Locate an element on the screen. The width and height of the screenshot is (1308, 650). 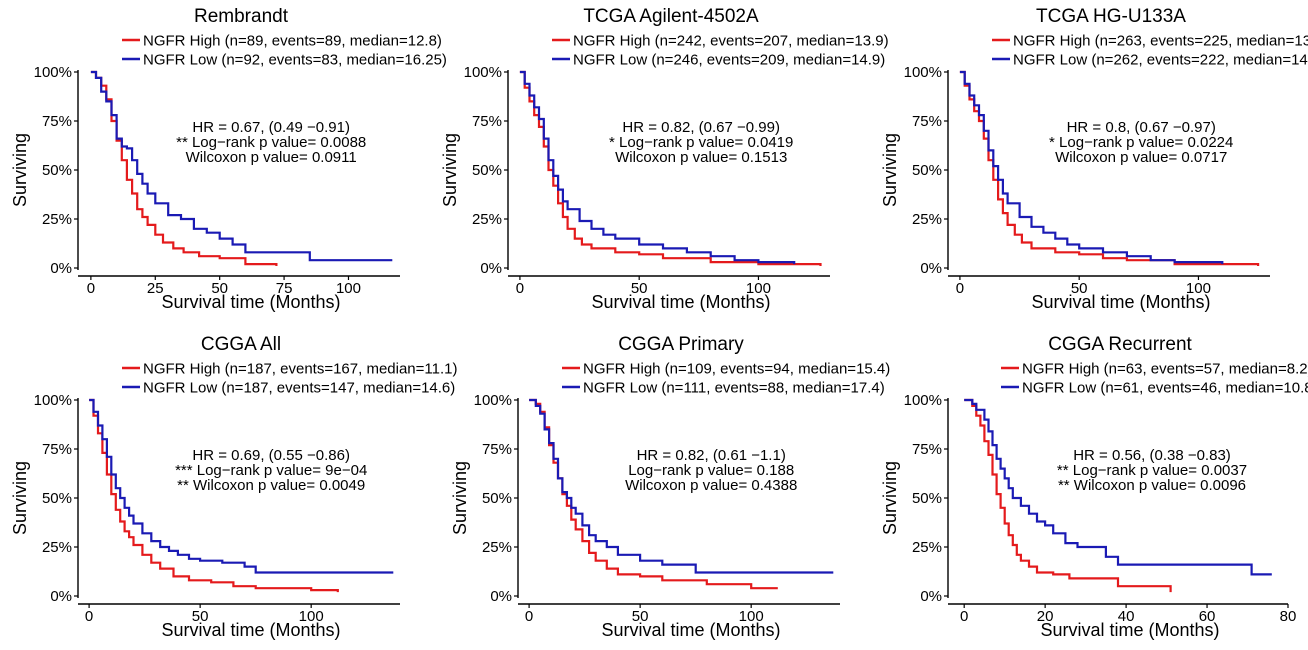
chart-title: TCGA Agilent-4502A is located at coordinates (671, 16).